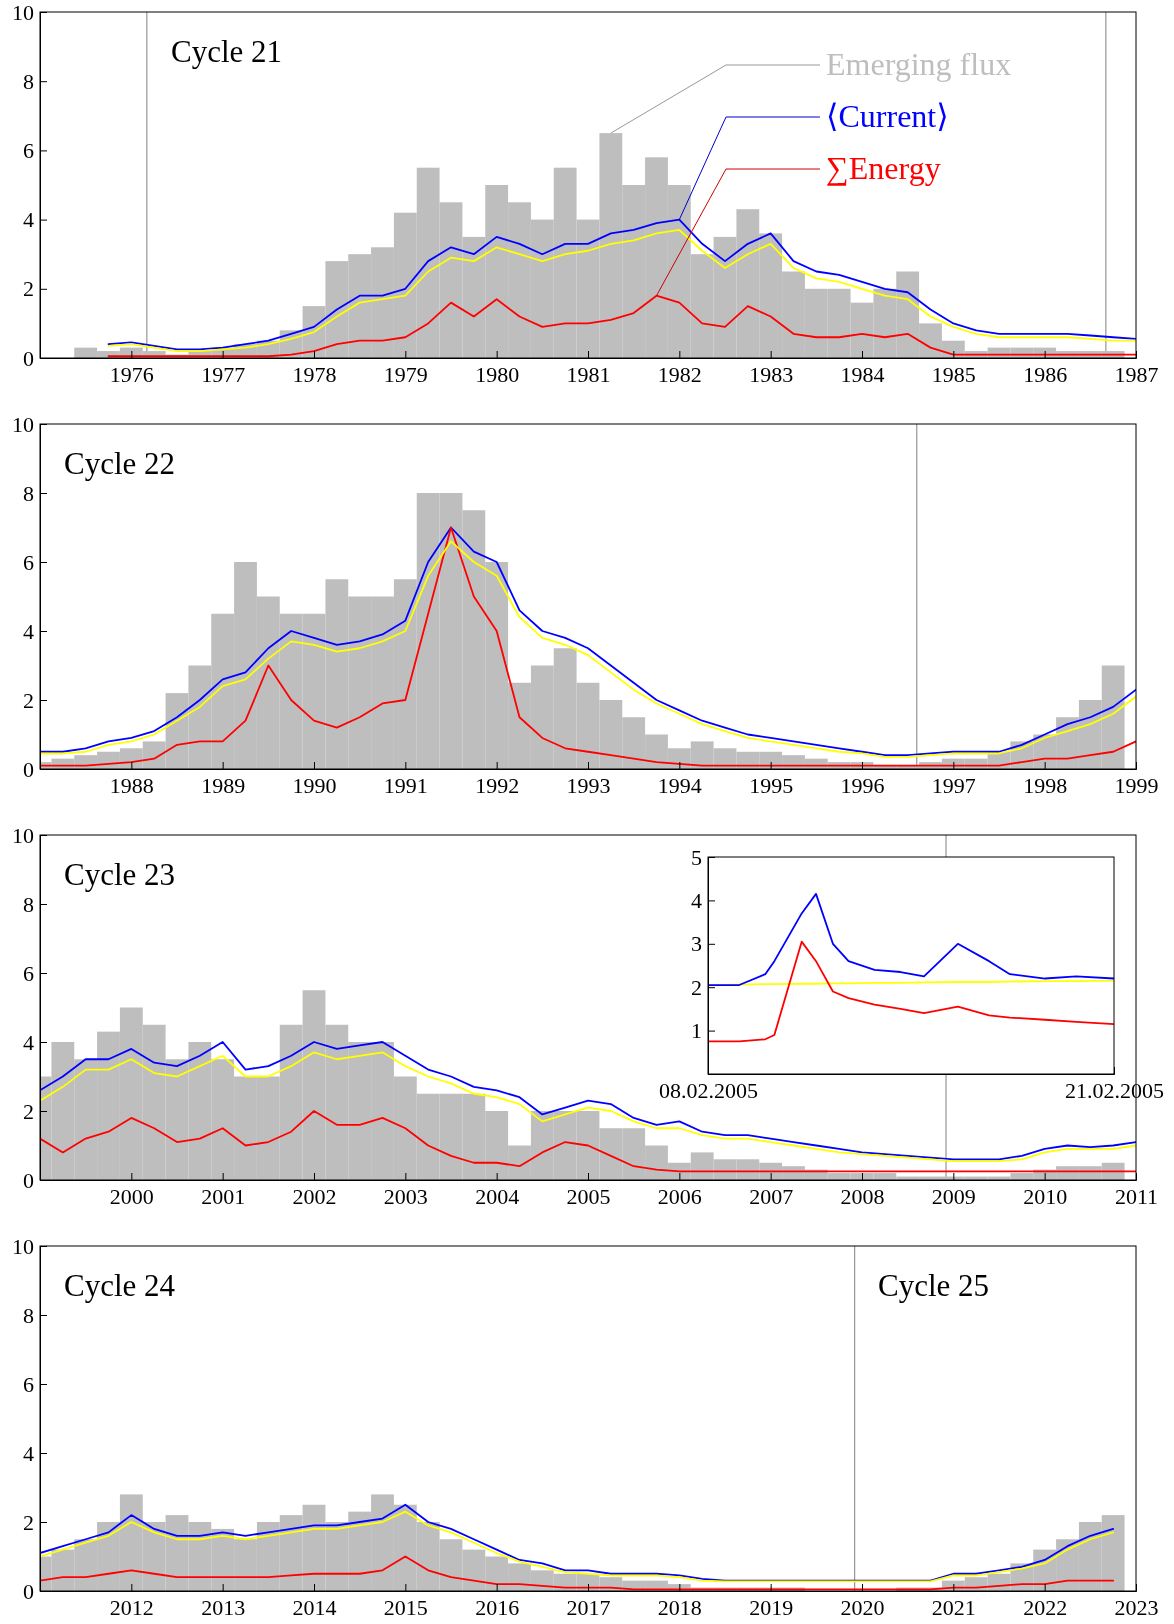 Image resolution: width=1174 pixels, height=1624 pixels. I want to click on x-tick-label: 1993, so click(588, 785).